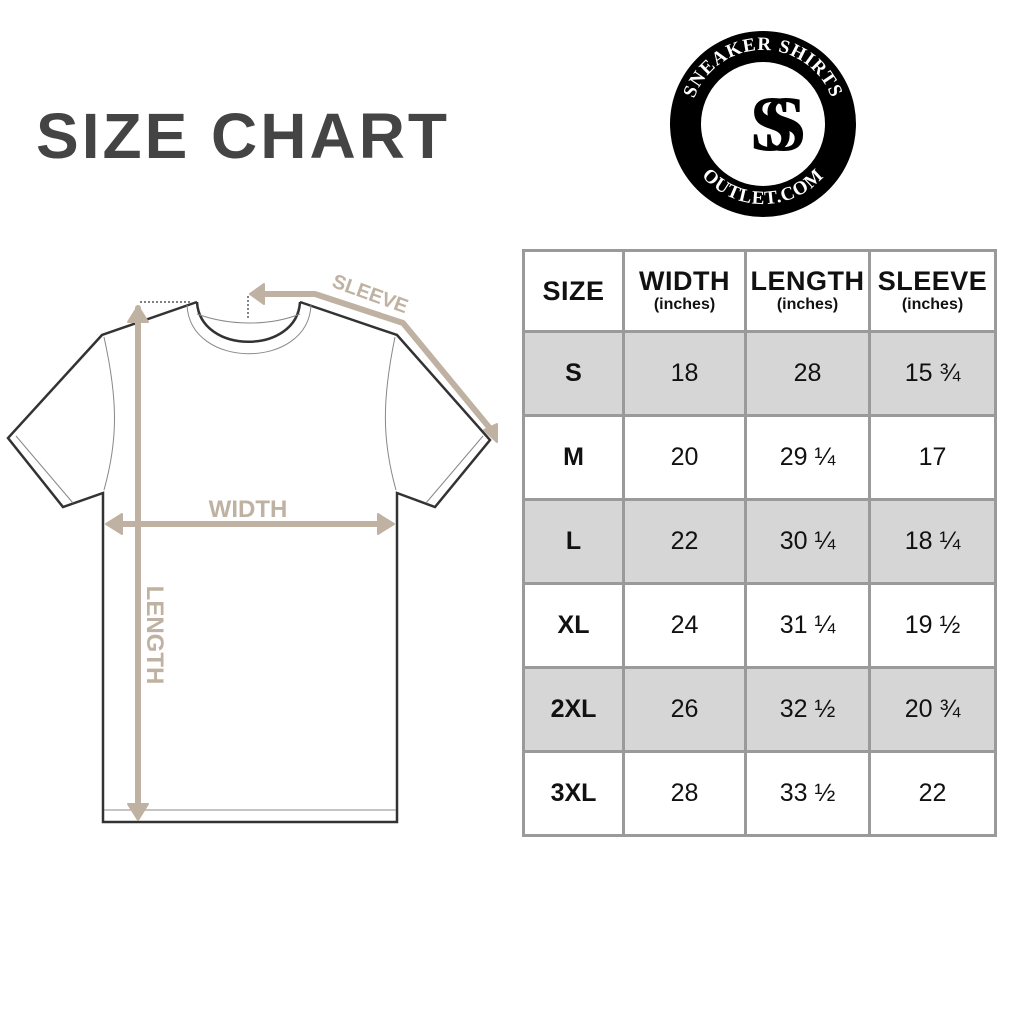 This screenshot has height=1024, width=1024. Describe the element at coordinates (932, 373) in the screenshot. I see `sleeve-cell: 15 ¾` at that location.